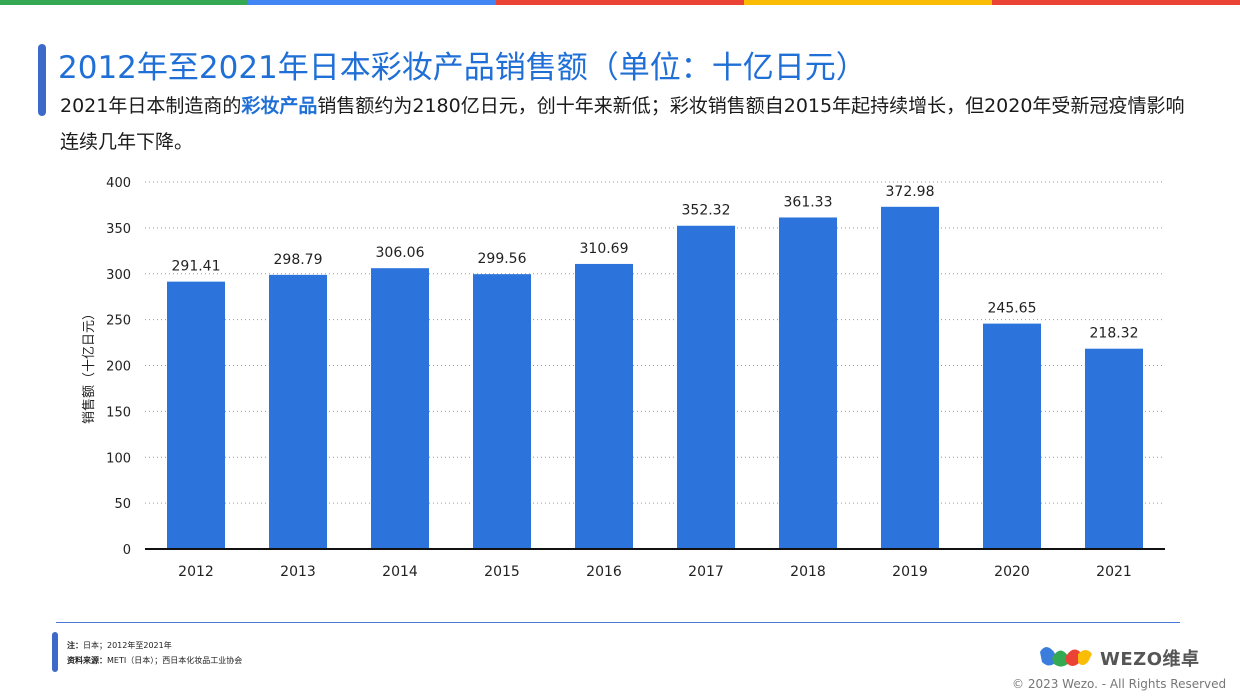 The image size is (1240, 697). Describe the element at coordinates (618, 622) in the screenshot. I see `footer-divider` at that location.